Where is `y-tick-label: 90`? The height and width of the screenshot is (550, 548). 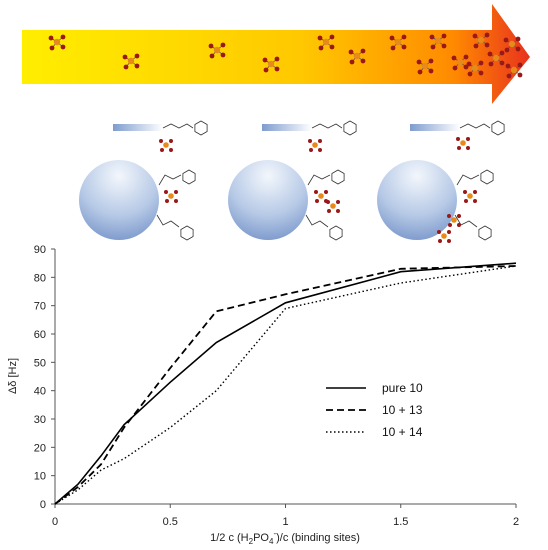
y-tick-label: 90 is located at coordinates (40, 250).